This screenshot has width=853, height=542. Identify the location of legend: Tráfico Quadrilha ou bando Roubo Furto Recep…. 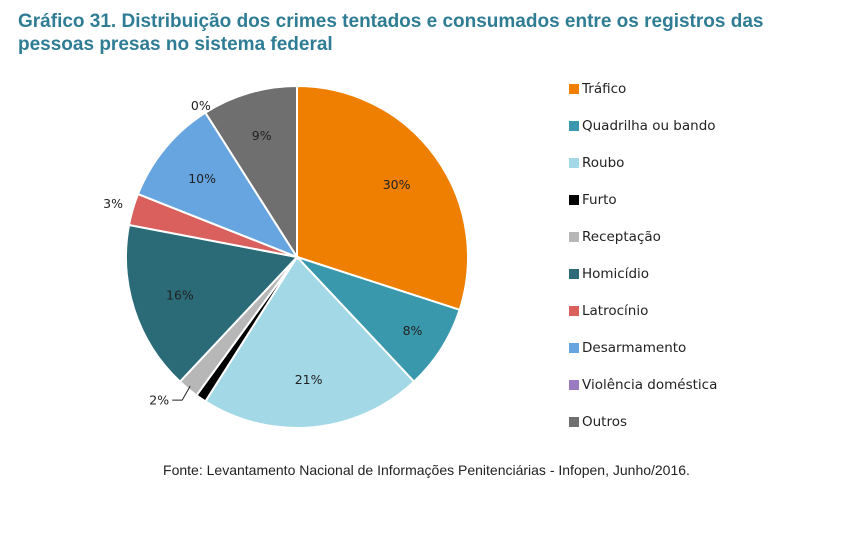
(643, 255).